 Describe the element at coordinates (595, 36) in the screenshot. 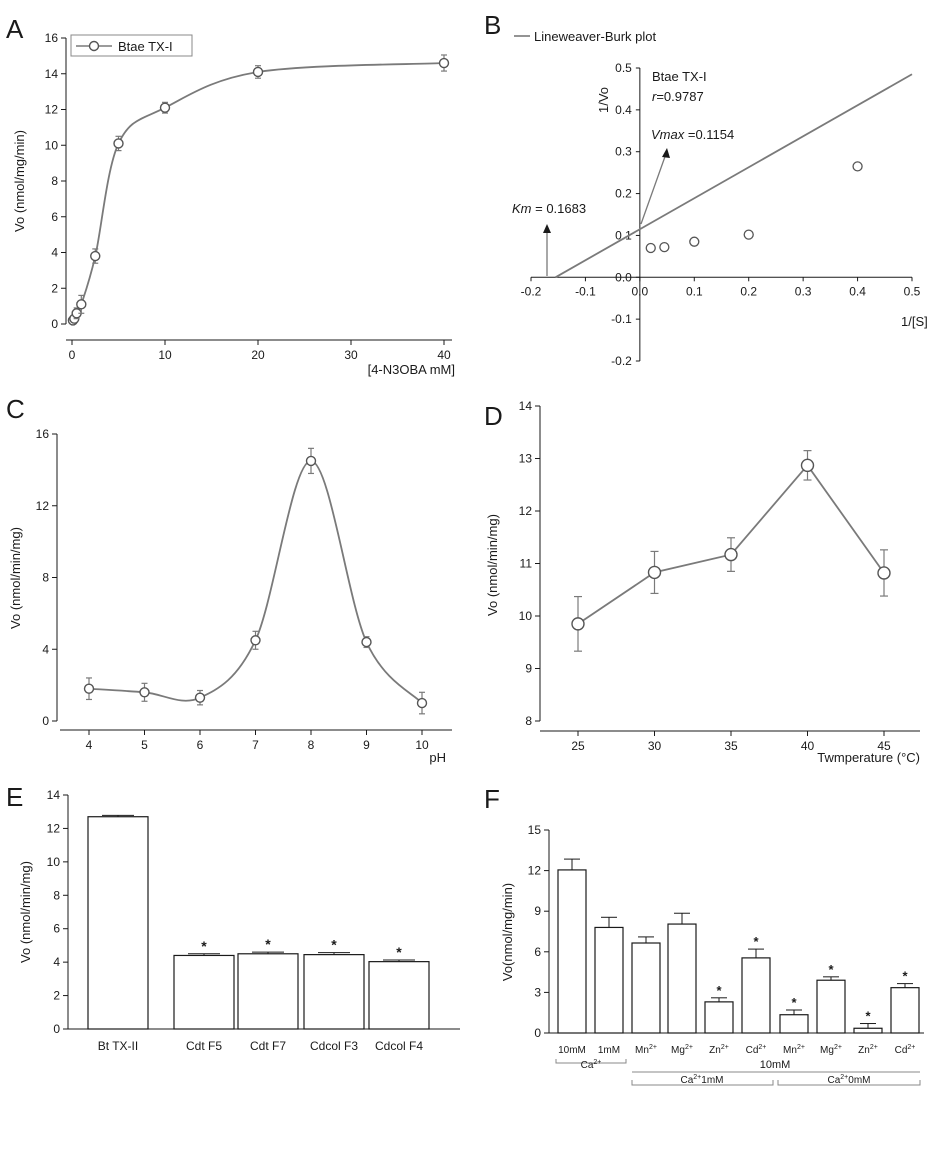

I see `panel-b-legend-label: Lineweaver-Burk plot` at that location.